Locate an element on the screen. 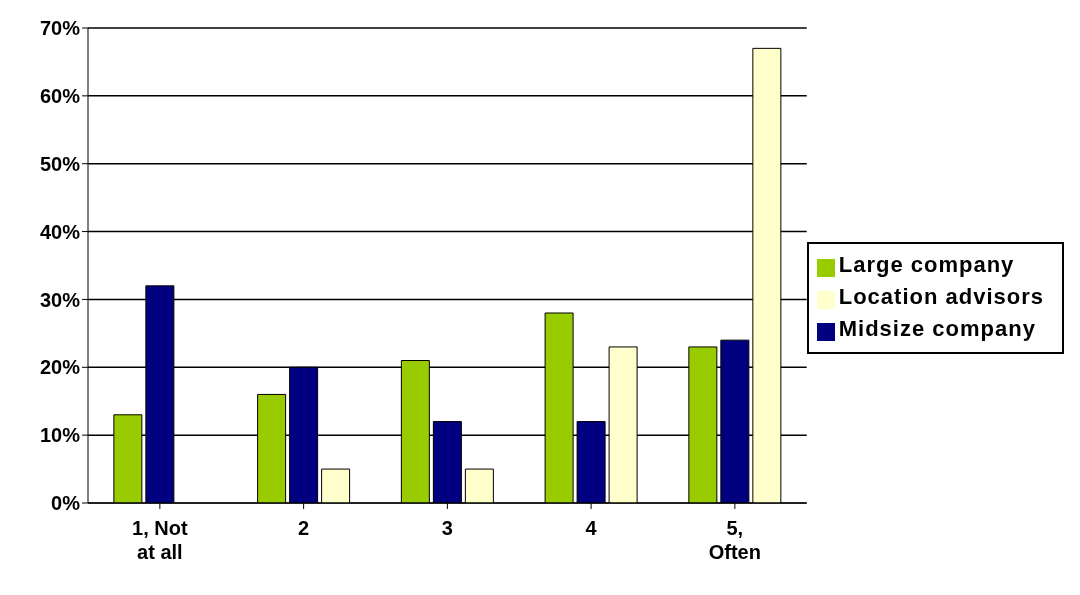 Image resolution: width=1080 pixels, height=595 pixels. legend-label: Location advisors is located at coordinates (941, 296).